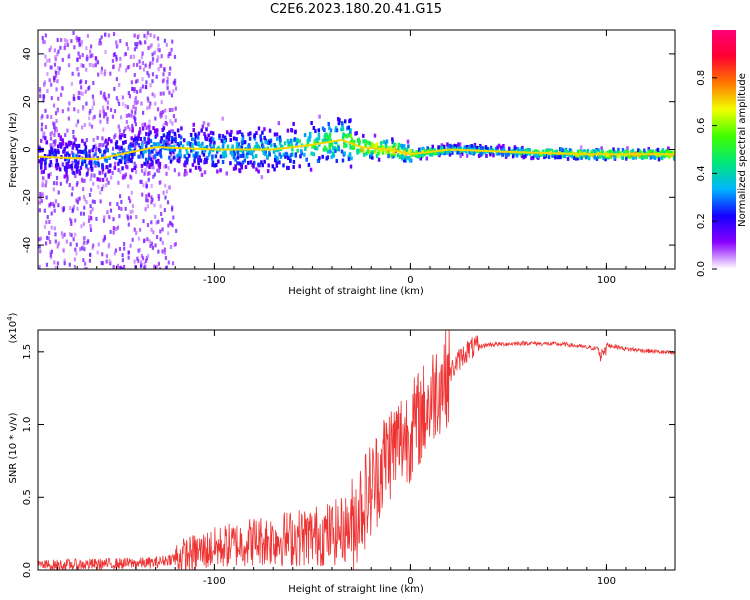 The width and height of the screenshot is (750, 600). Describe the element at coordinates (13, 150) in the screenshot. I see `spectrogram-ylabel: Frequency (Hz)` at that location.